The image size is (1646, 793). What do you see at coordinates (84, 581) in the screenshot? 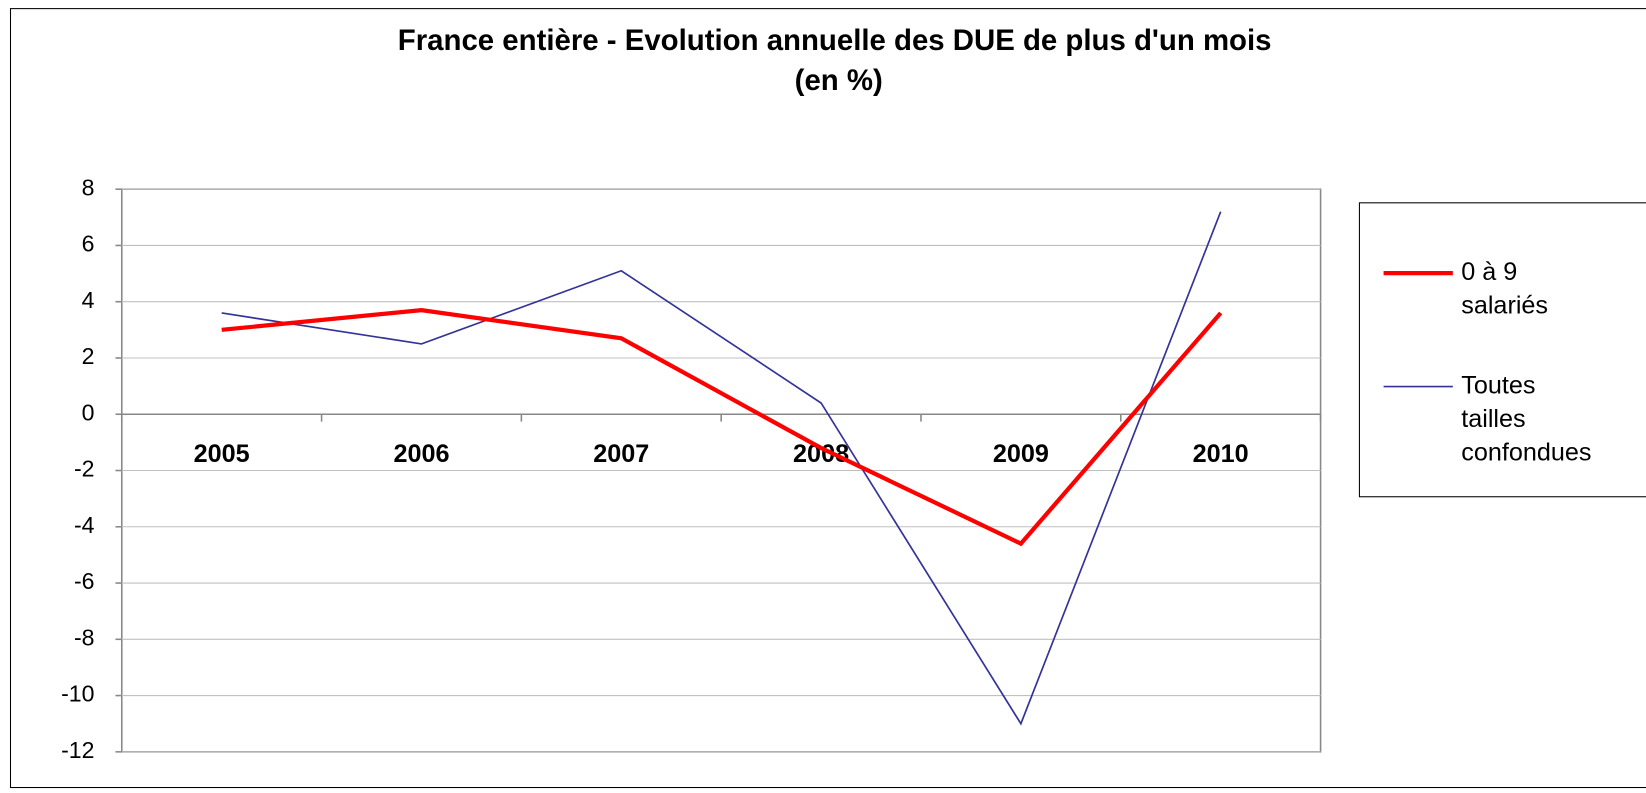
I see `y-tick-label: -6` at bounding box center [84, 581].